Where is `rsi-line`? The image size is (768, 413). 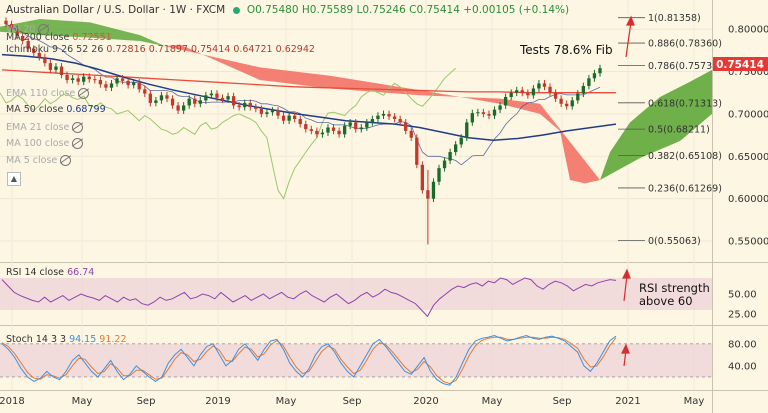
rsi-line is located at coordinates (309, 297).